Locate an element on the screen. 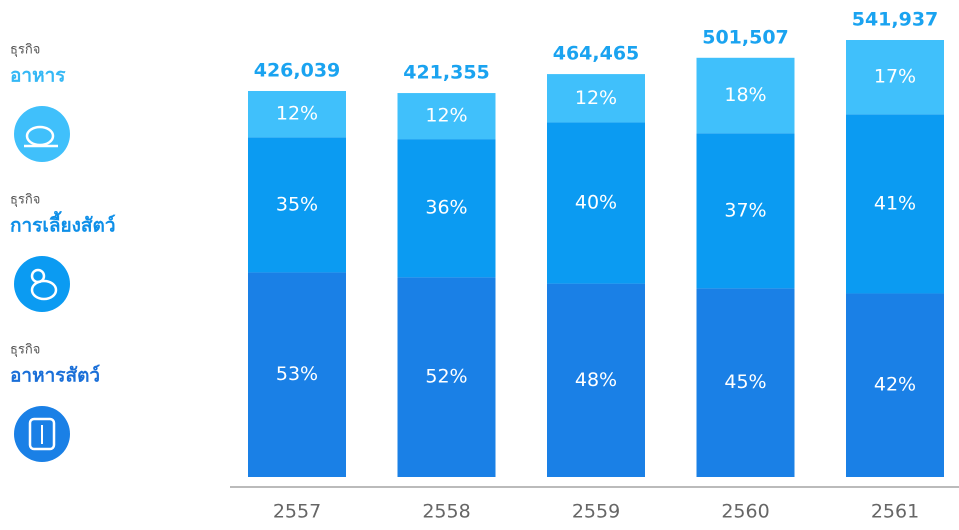 The height and width of the screenshot is (530, 959). total-label: 501,507 is located at coordinates (745, 37).